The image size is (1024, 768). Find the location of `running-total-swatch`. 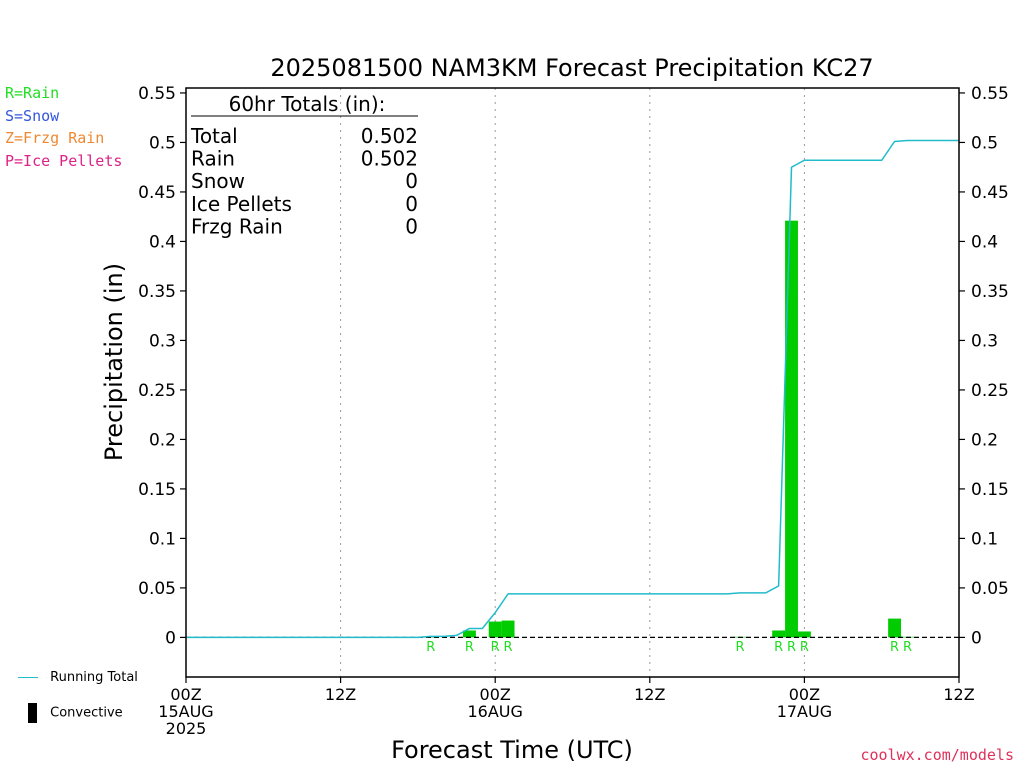

running-total-swatch is located at coordinates (28, 677).